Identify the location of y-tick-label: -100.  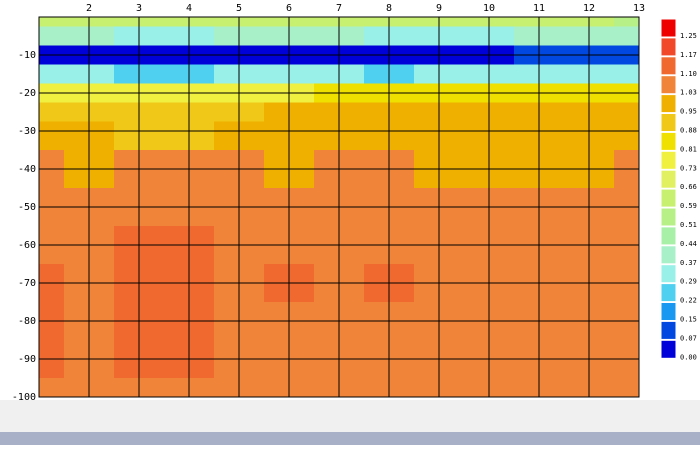
(24, 397).